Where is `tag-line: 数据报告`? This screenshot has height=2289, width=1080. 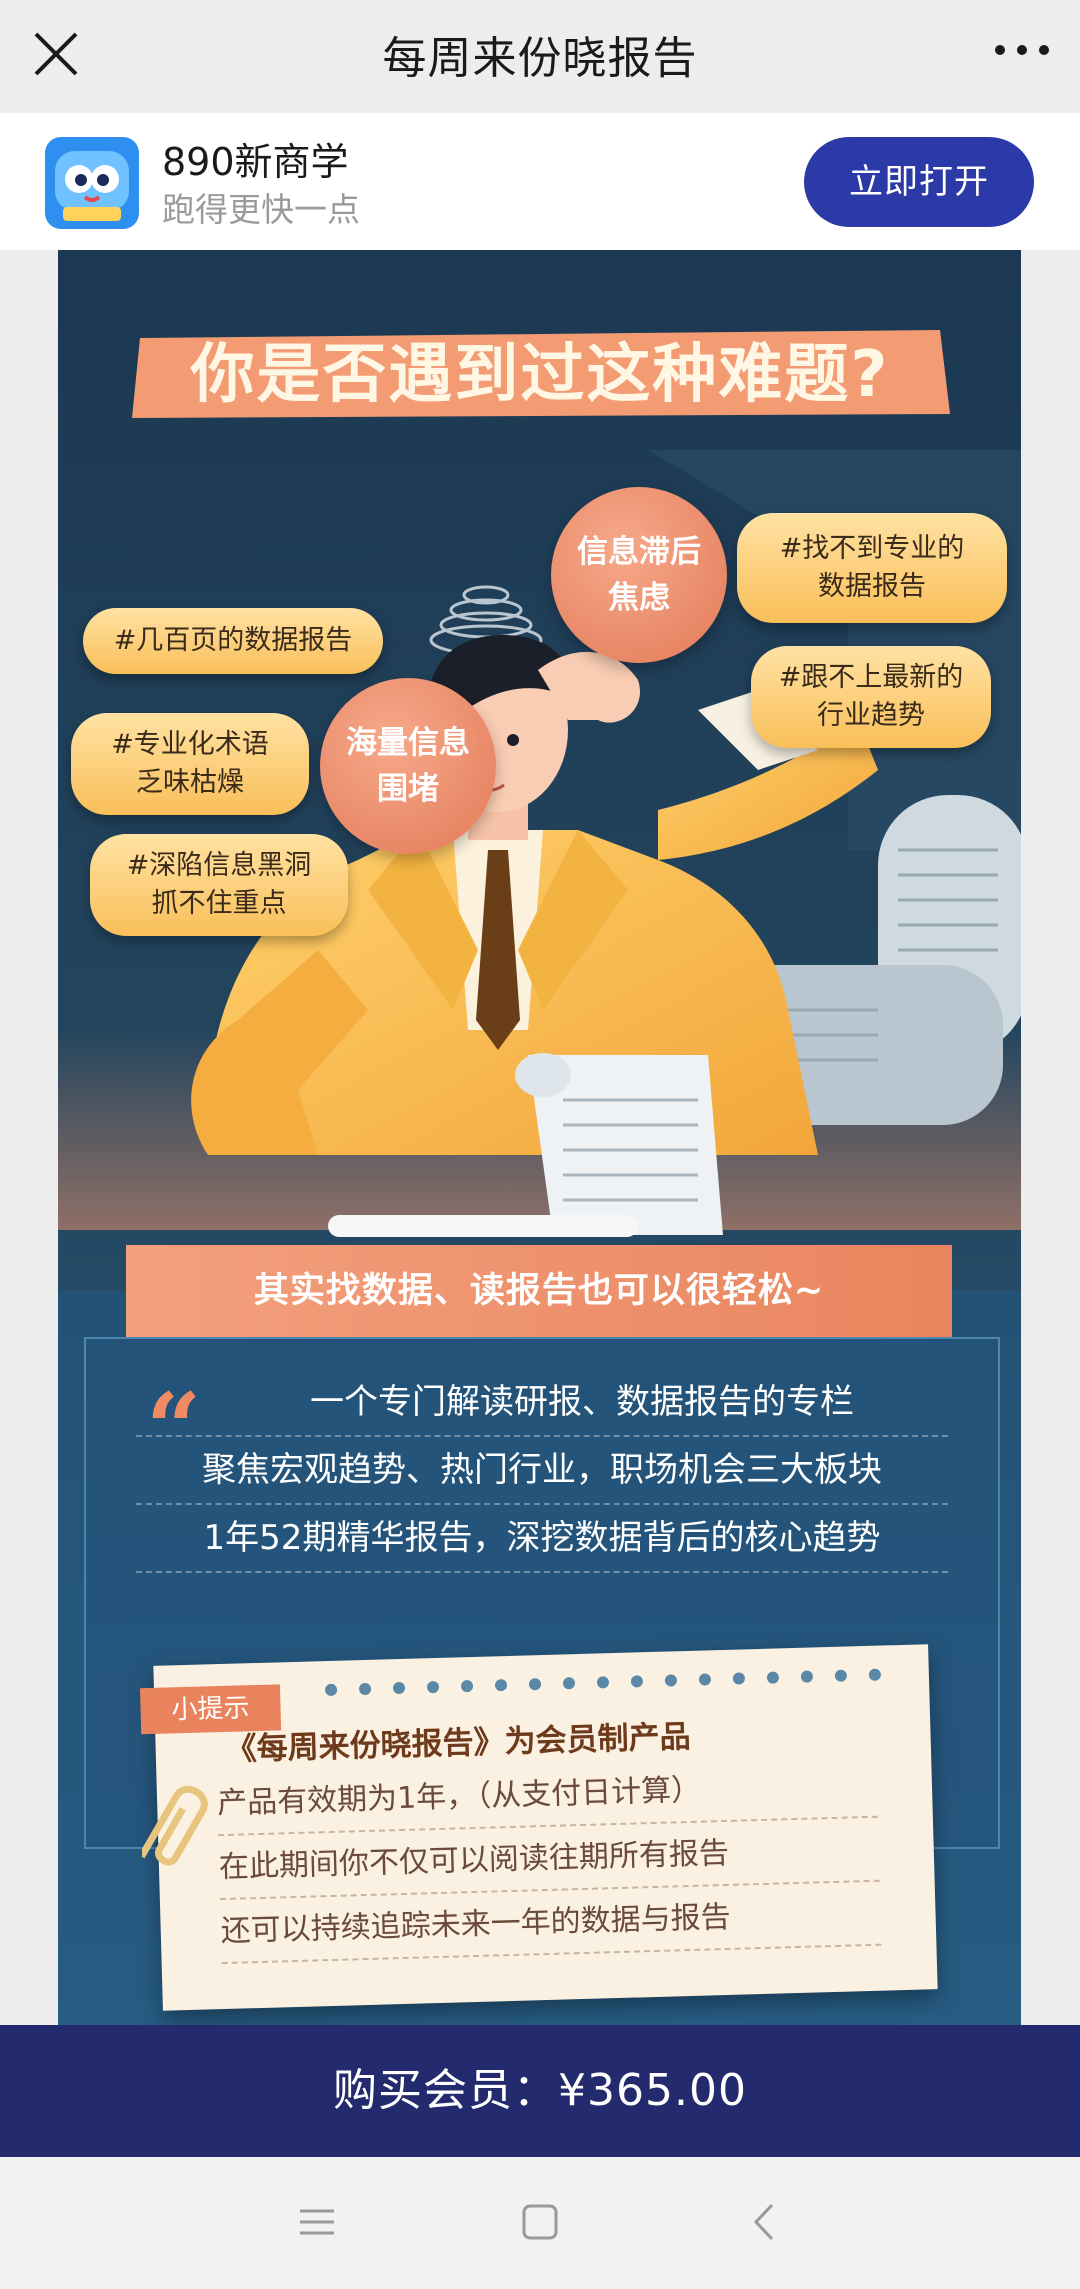
tag-line: 数据报告 is located at coordinates (872, 586).